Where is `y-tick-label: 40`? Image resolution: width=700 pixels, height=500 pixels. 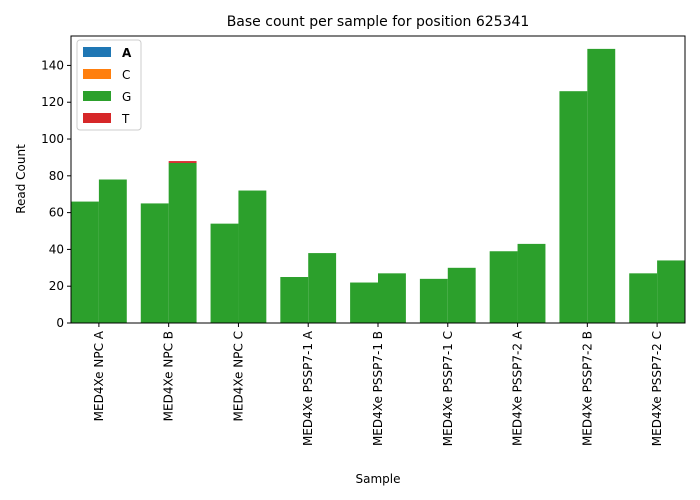 y-tick-label: 40 is located at coordinates (56, 249).